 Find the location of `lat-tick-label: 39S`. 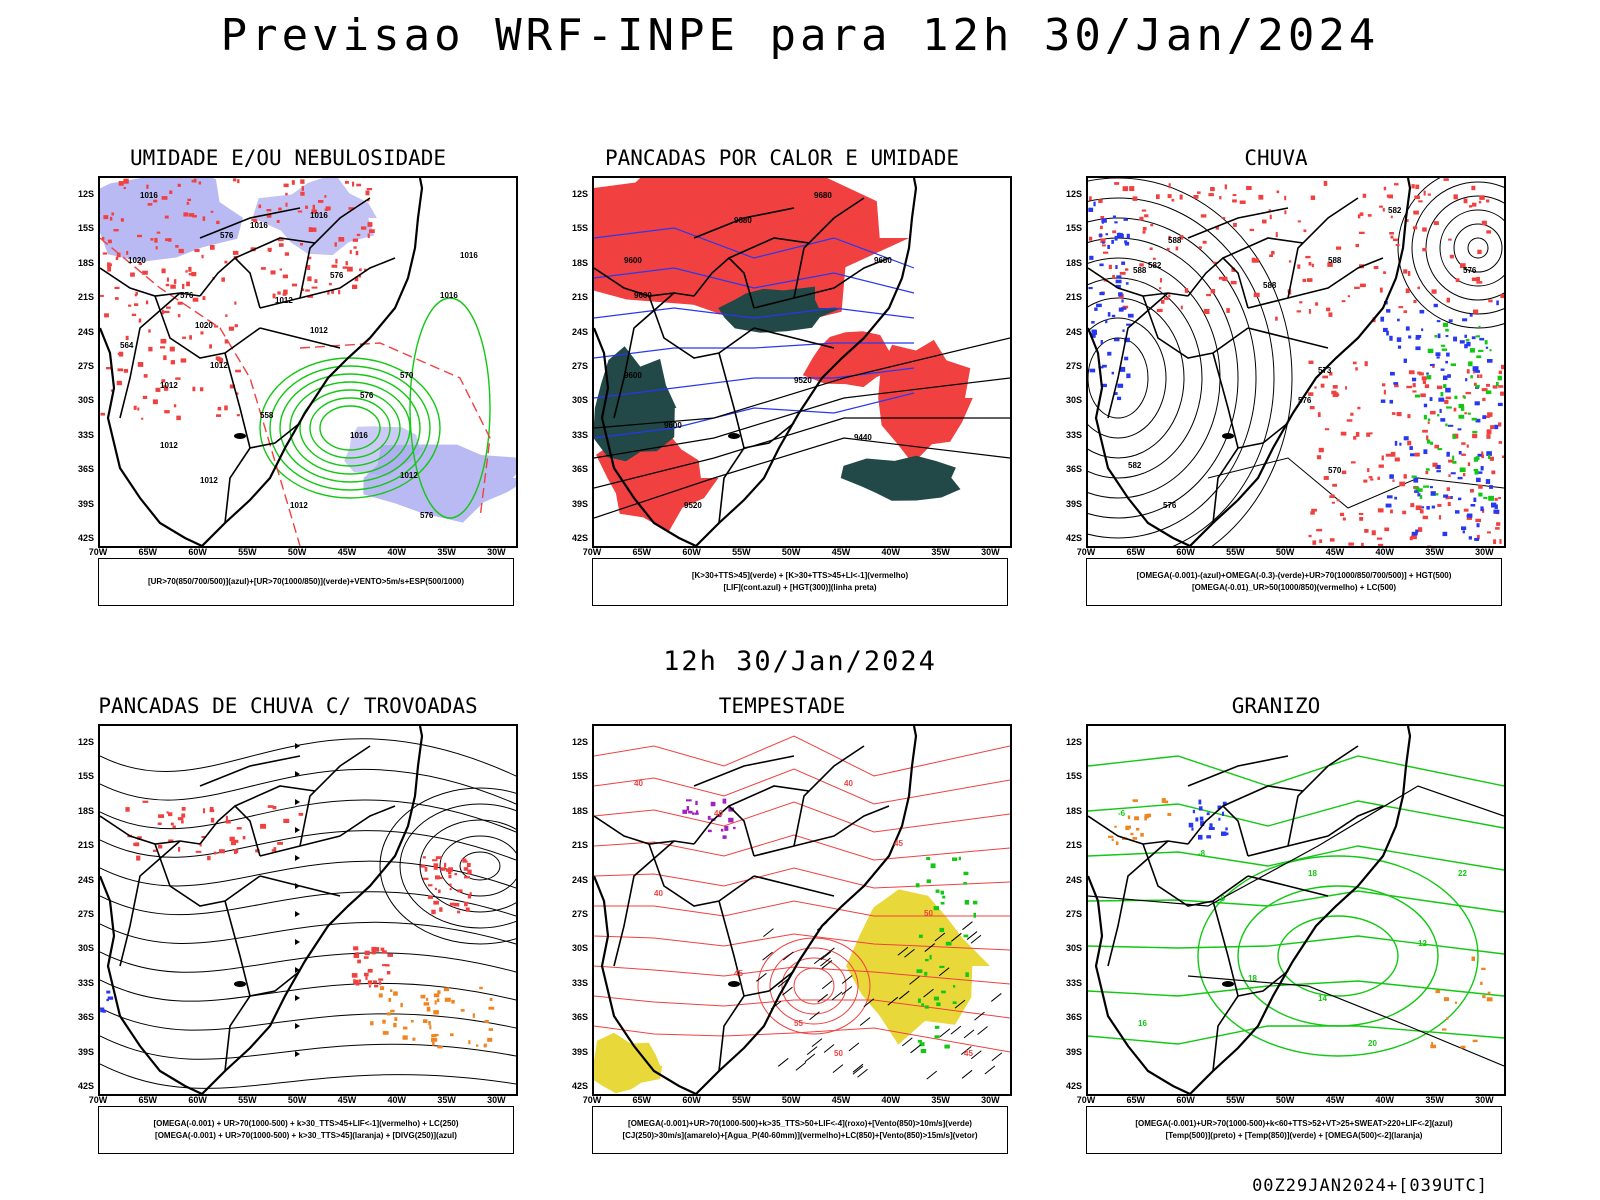

lat-tick-label: 39S is located at coordinates (85, 503).